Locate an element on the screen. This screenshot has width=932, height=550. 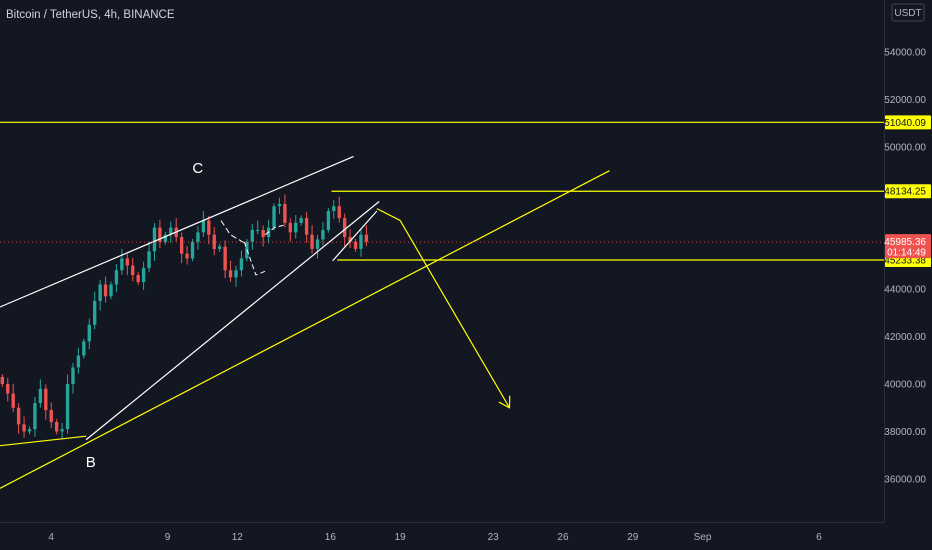
price-tick-label: 36000.00 is located at coordinates (905, 479).